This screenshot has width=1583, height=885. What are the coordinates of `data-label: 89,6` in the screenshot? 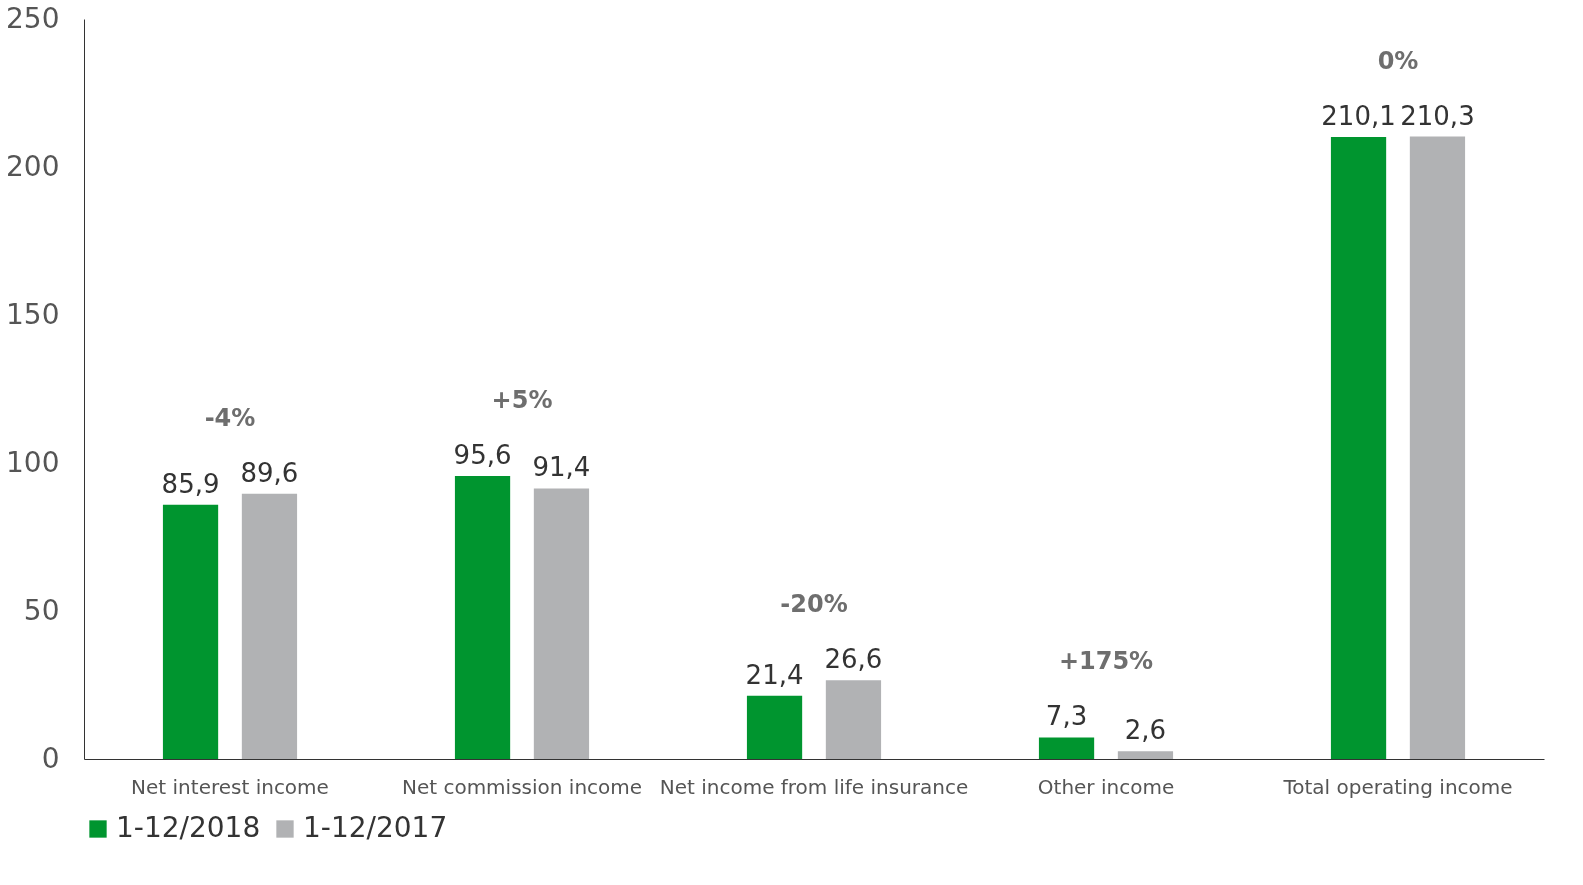 It's located at (269, 472).